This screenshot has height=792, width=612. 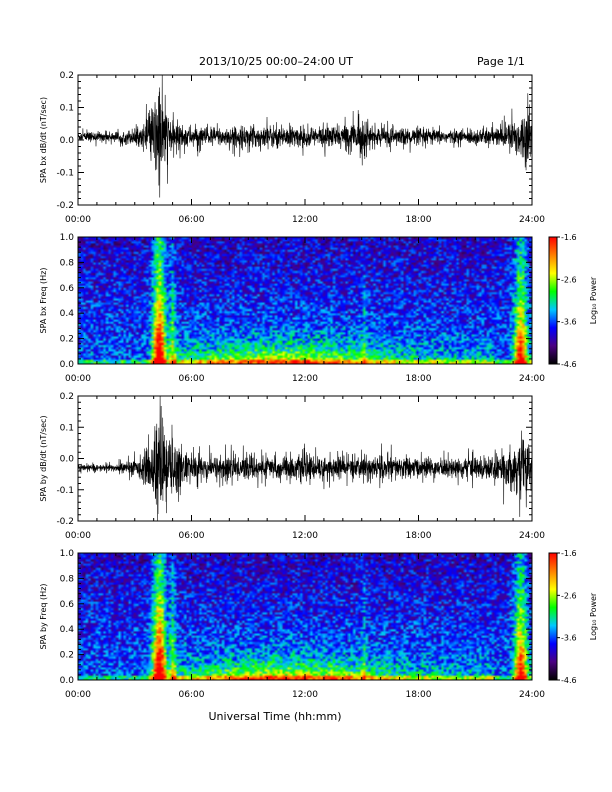 What do you see at coordinates (43, 301) in the screenshot?
I see `y-axis-label: SPA bx Freq (Hz)` at bounding box center [43, 301].